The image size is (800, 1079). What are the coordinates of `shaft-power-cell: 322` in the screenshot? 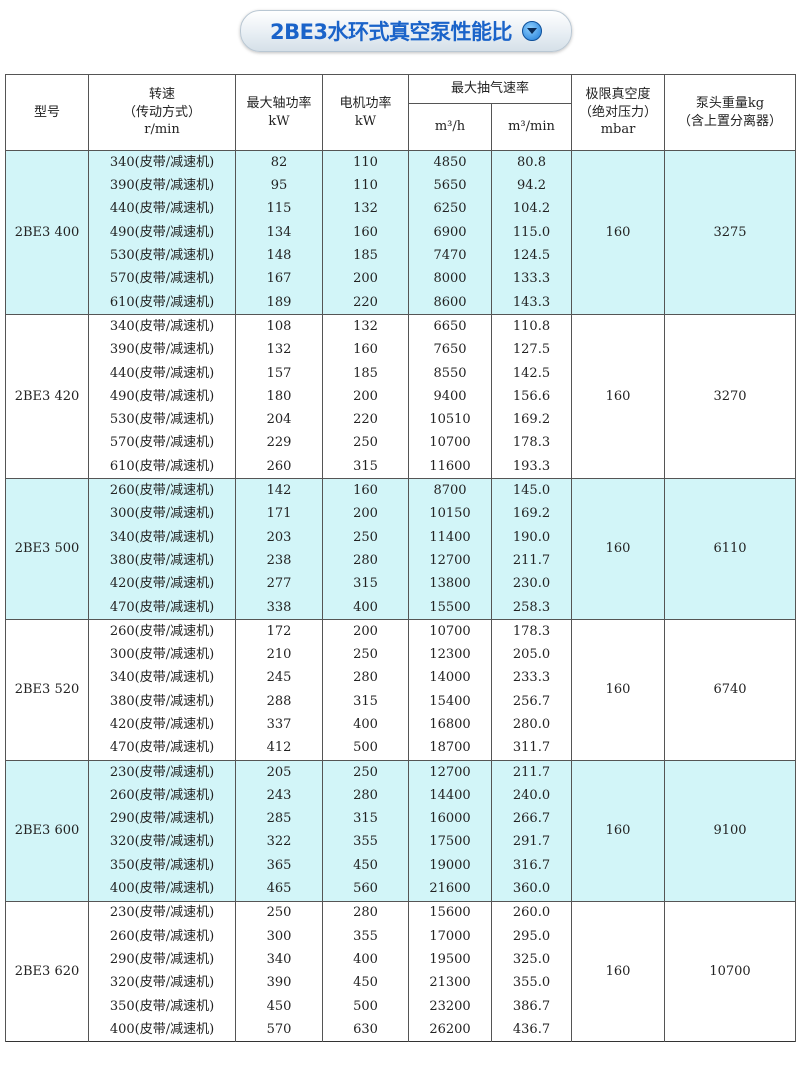 It's located at (279, 842).